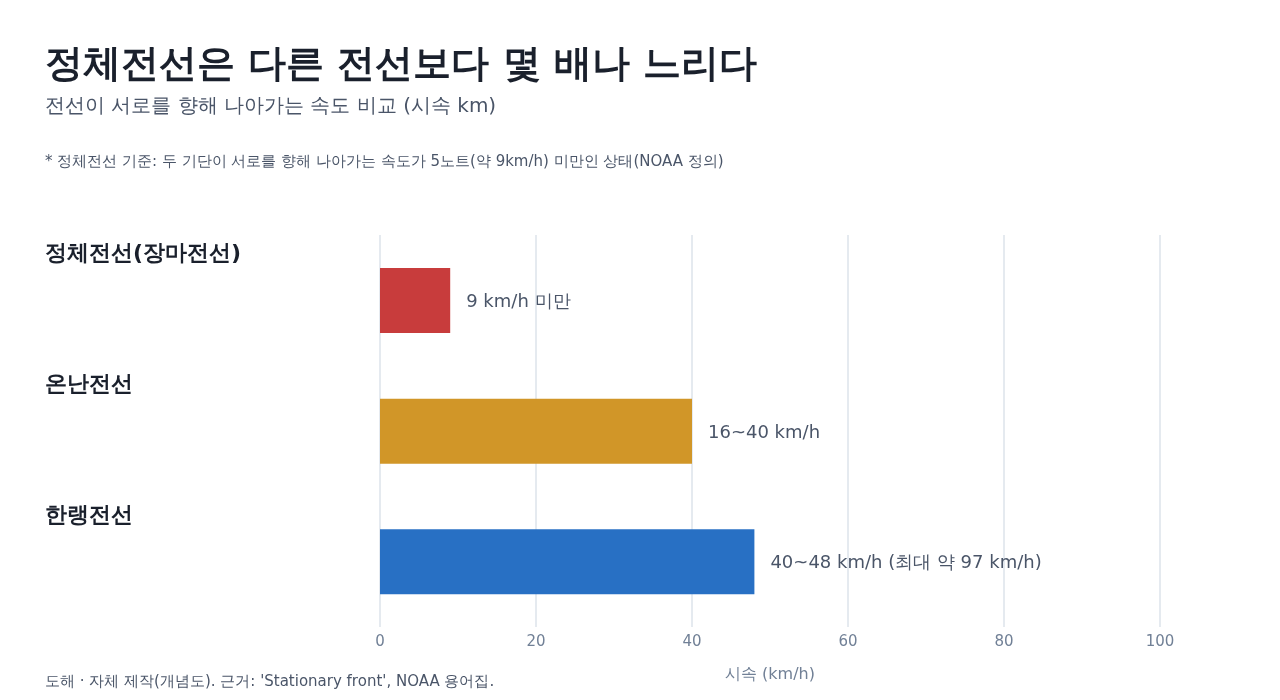 The width and height of the screenshot is (1280, 700). I want to click on chart-title: 정체전선은 다른 전선보다 몇 배나 느리다, so click(401, 63).